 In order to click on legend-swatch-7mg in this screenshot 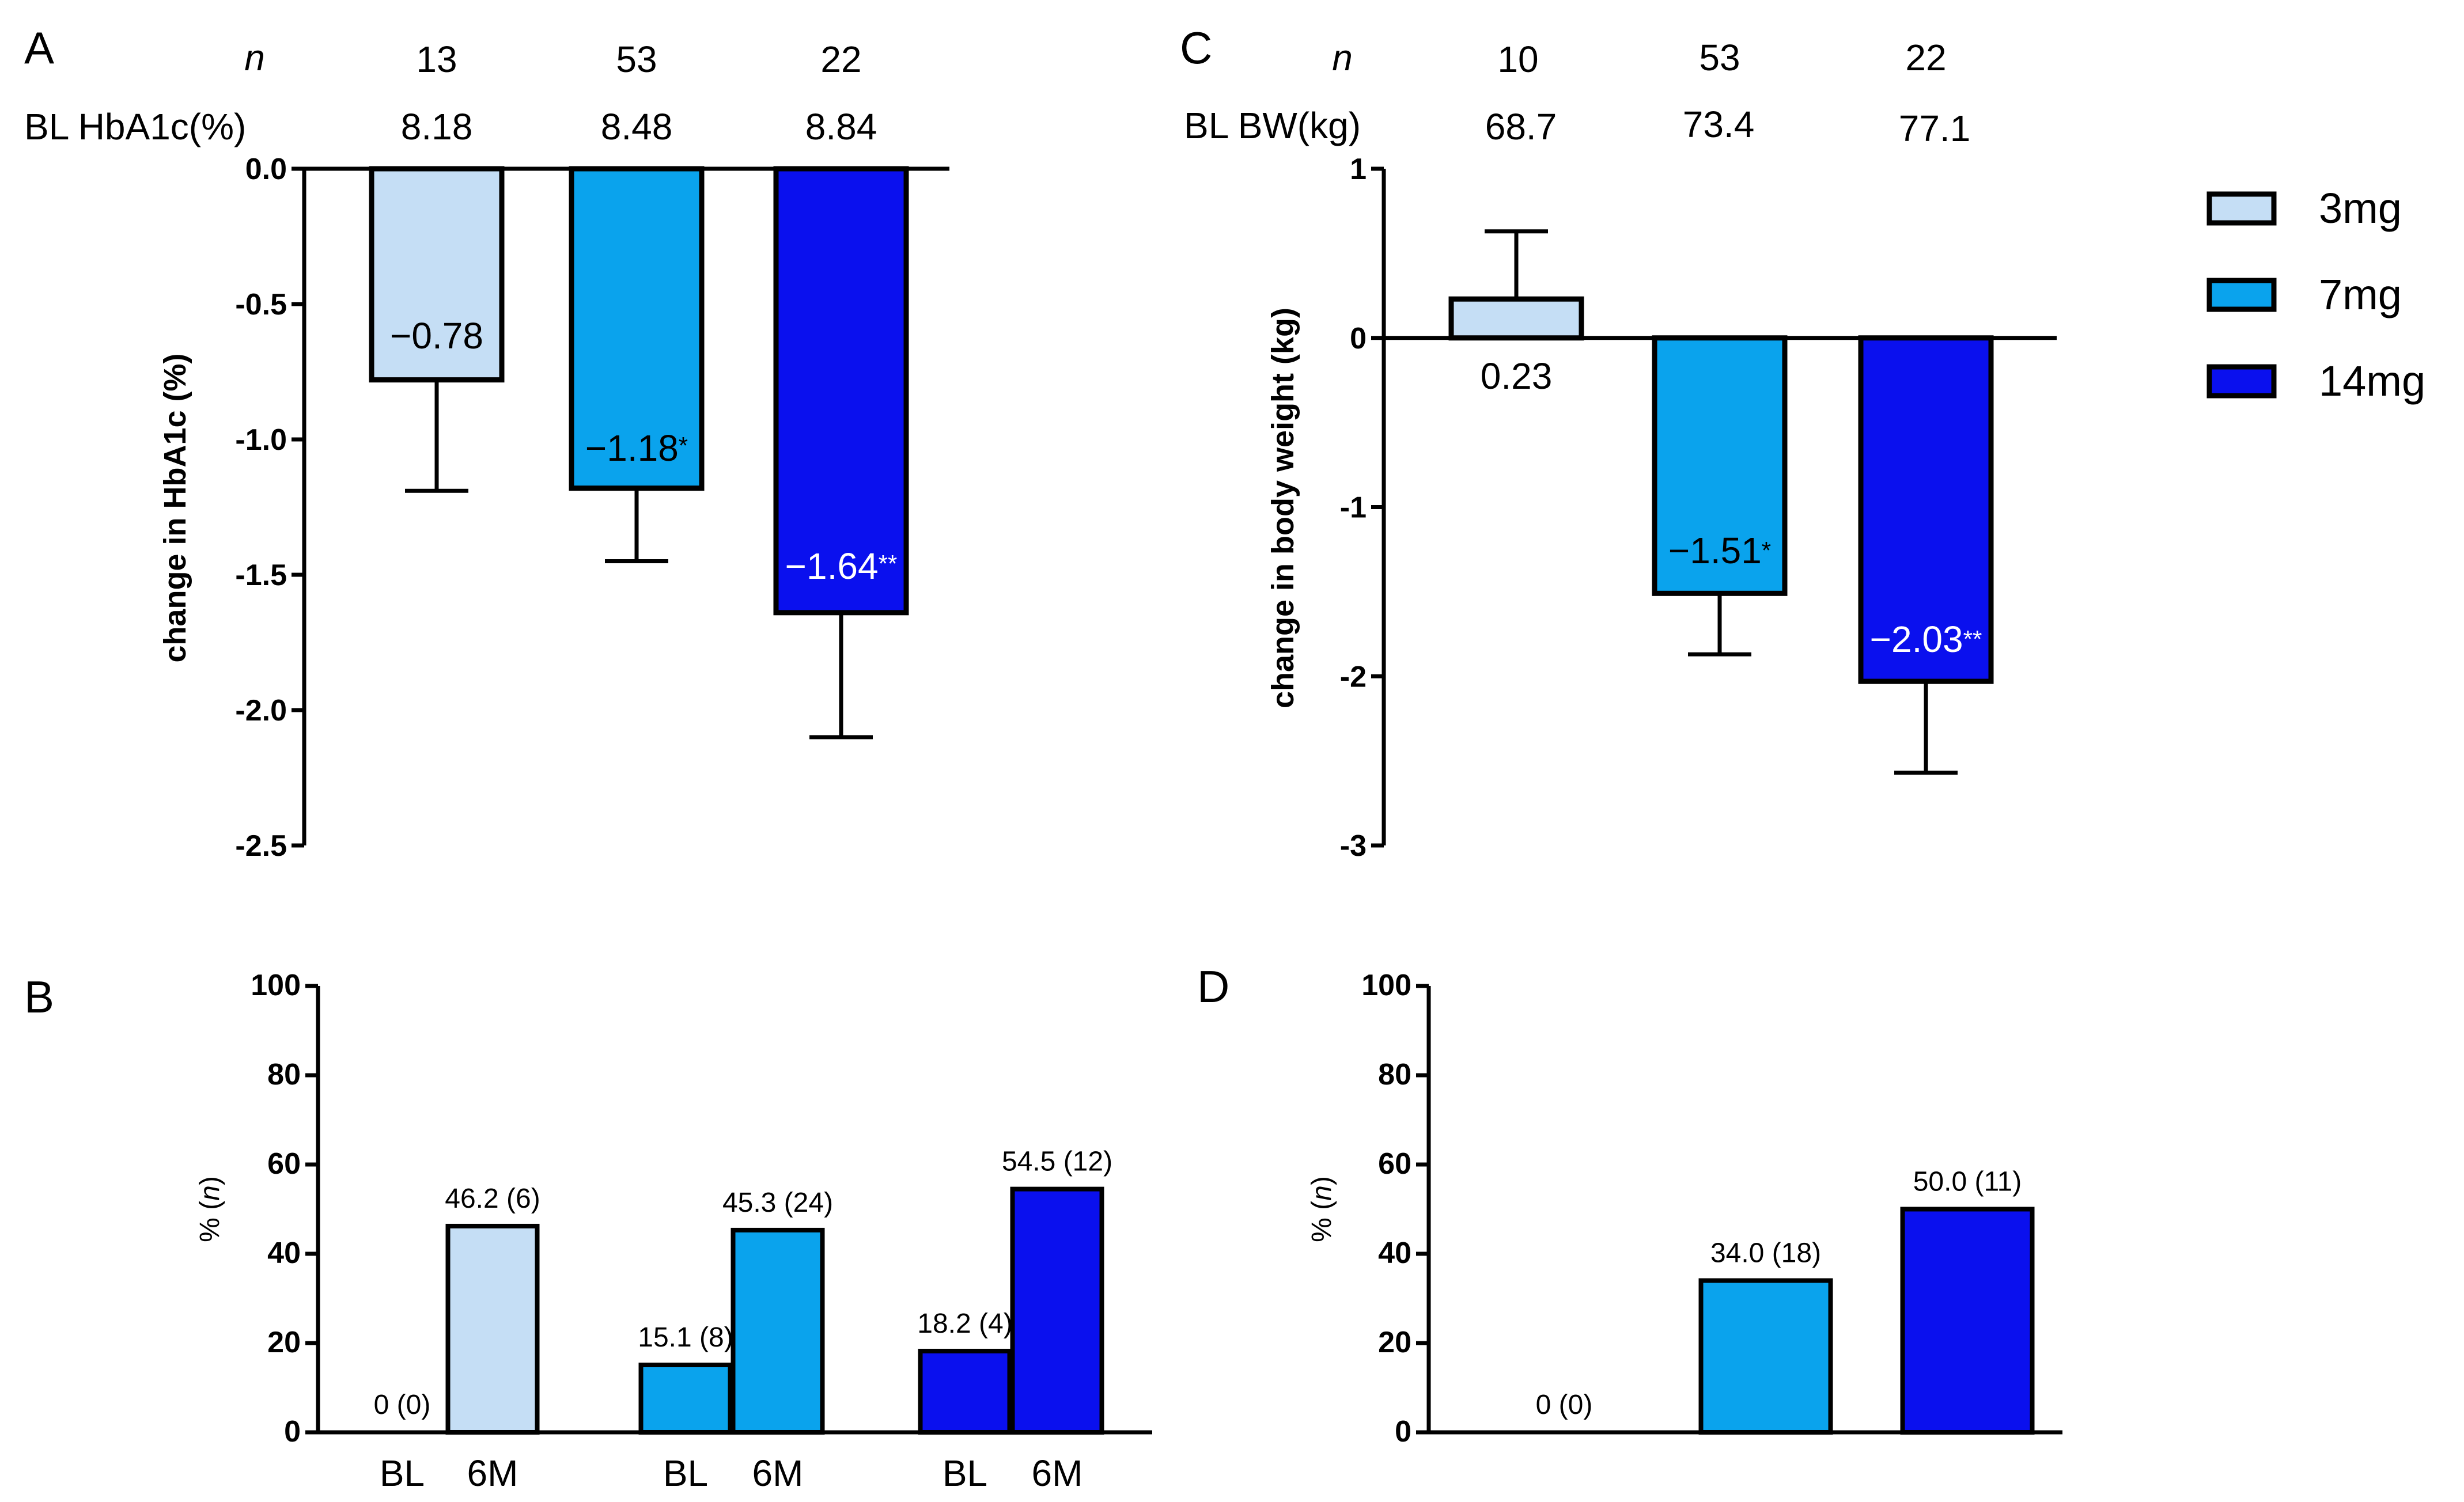, I will do `click(2241, 295)`.